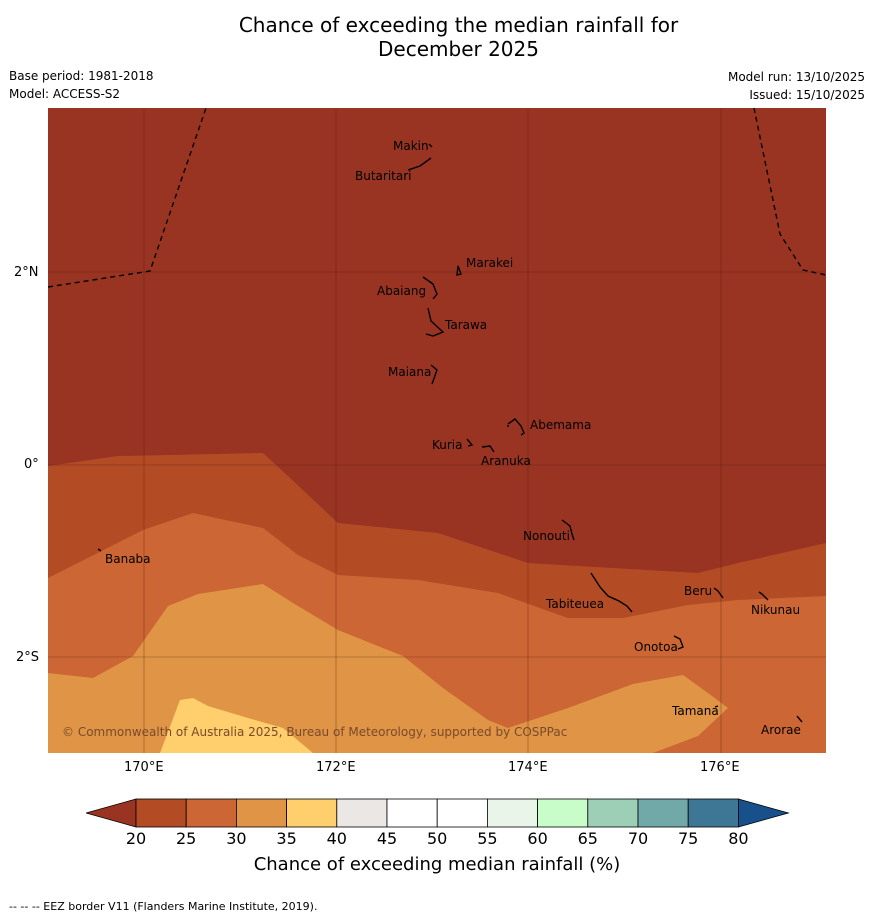 The width and height of the screenshot is (873, 919). What do you see at coordinates (537, 838) in the screenshot?
I see `colorbar-label-60: 60` at bounding box center [537, 838].